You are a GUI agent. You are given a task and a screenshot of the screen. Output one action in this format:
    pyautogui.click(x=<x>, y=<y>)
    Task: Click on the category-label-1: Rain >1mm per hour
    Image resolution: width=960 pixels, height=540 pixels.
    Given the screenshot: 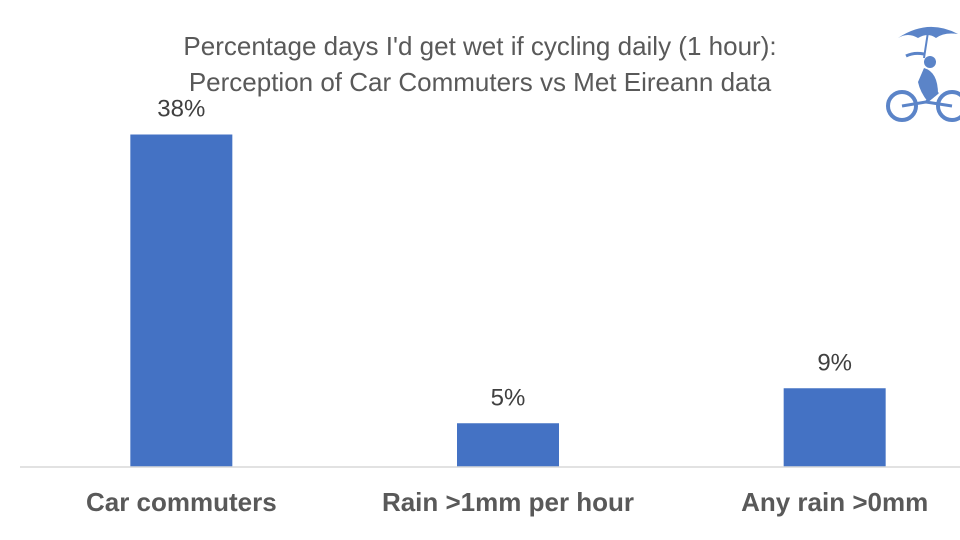 What is the action you would take?
    pyautogui.click(x=508, y=502)
    